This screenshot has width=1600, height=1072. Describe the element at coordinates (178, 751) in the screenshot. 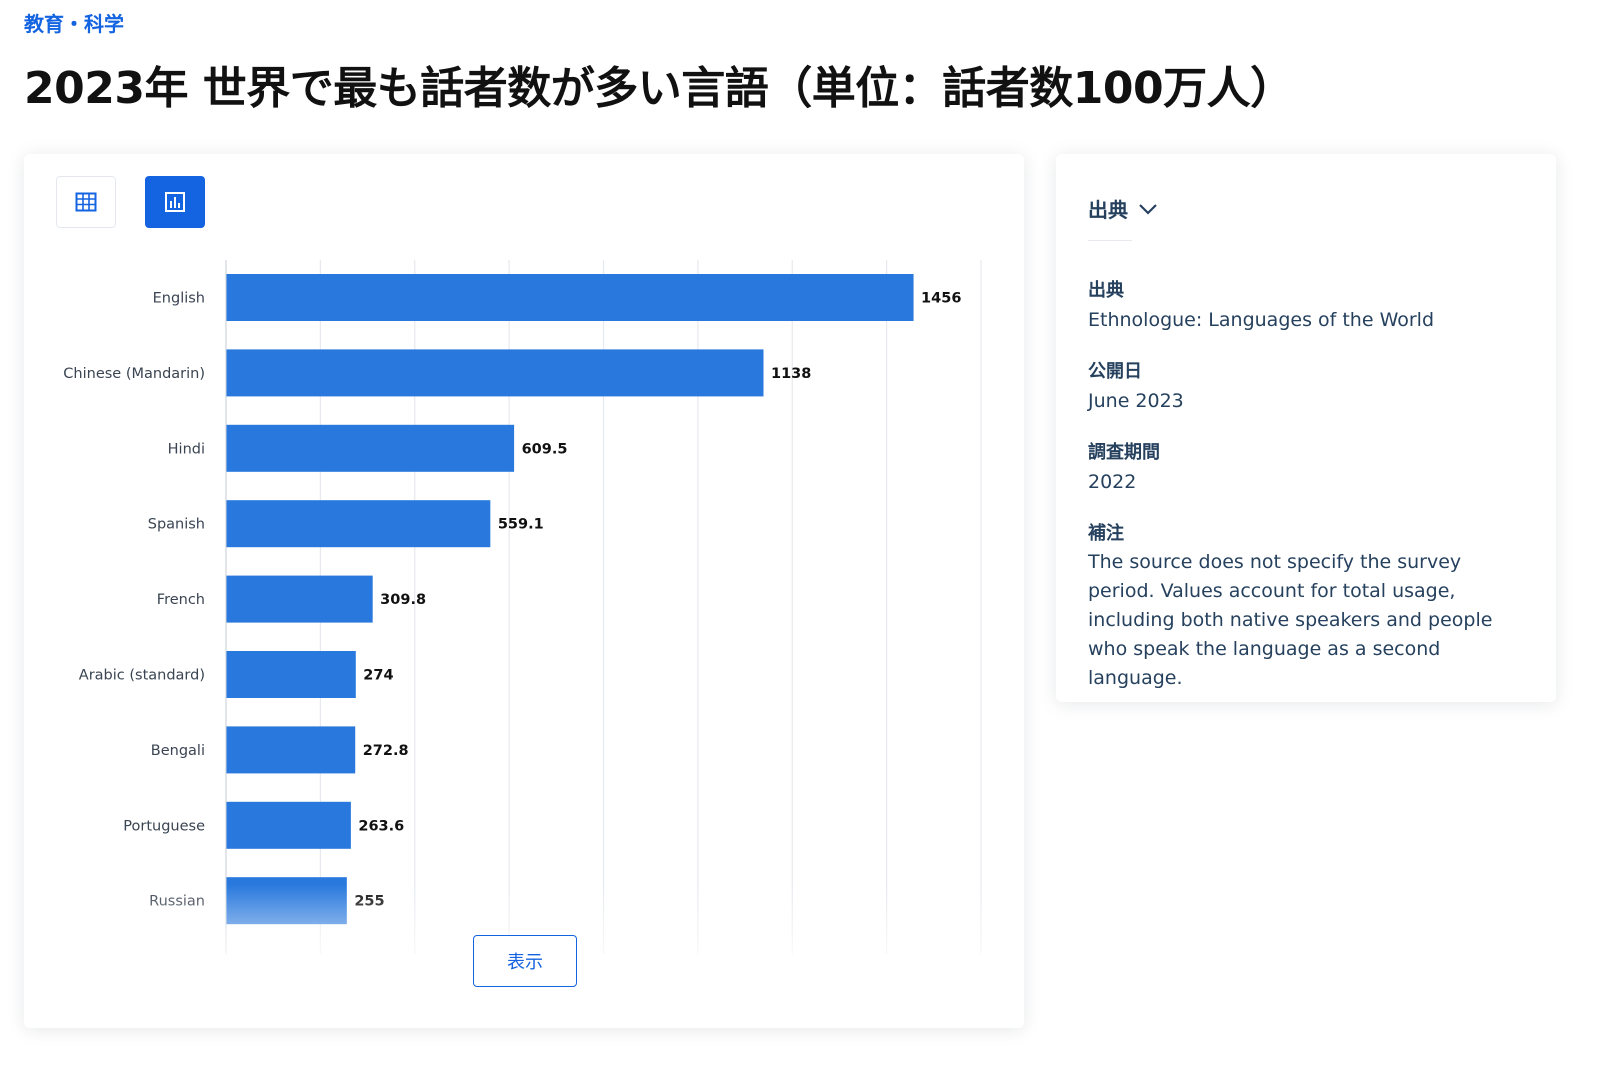

I see `category-label: Bengali` at that location.